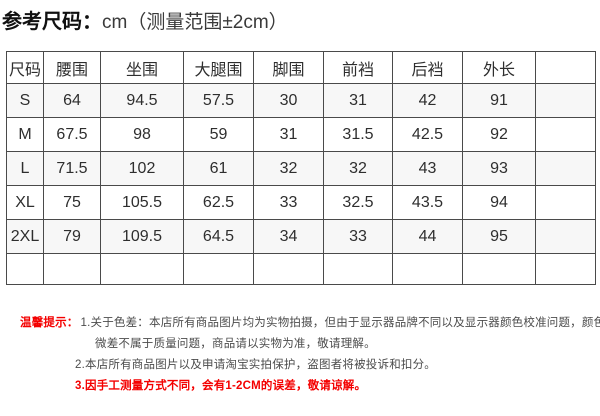 The width and height of the screenshot is (600, 416). I want to click on value-cell: 64.5, so click(218, 236).